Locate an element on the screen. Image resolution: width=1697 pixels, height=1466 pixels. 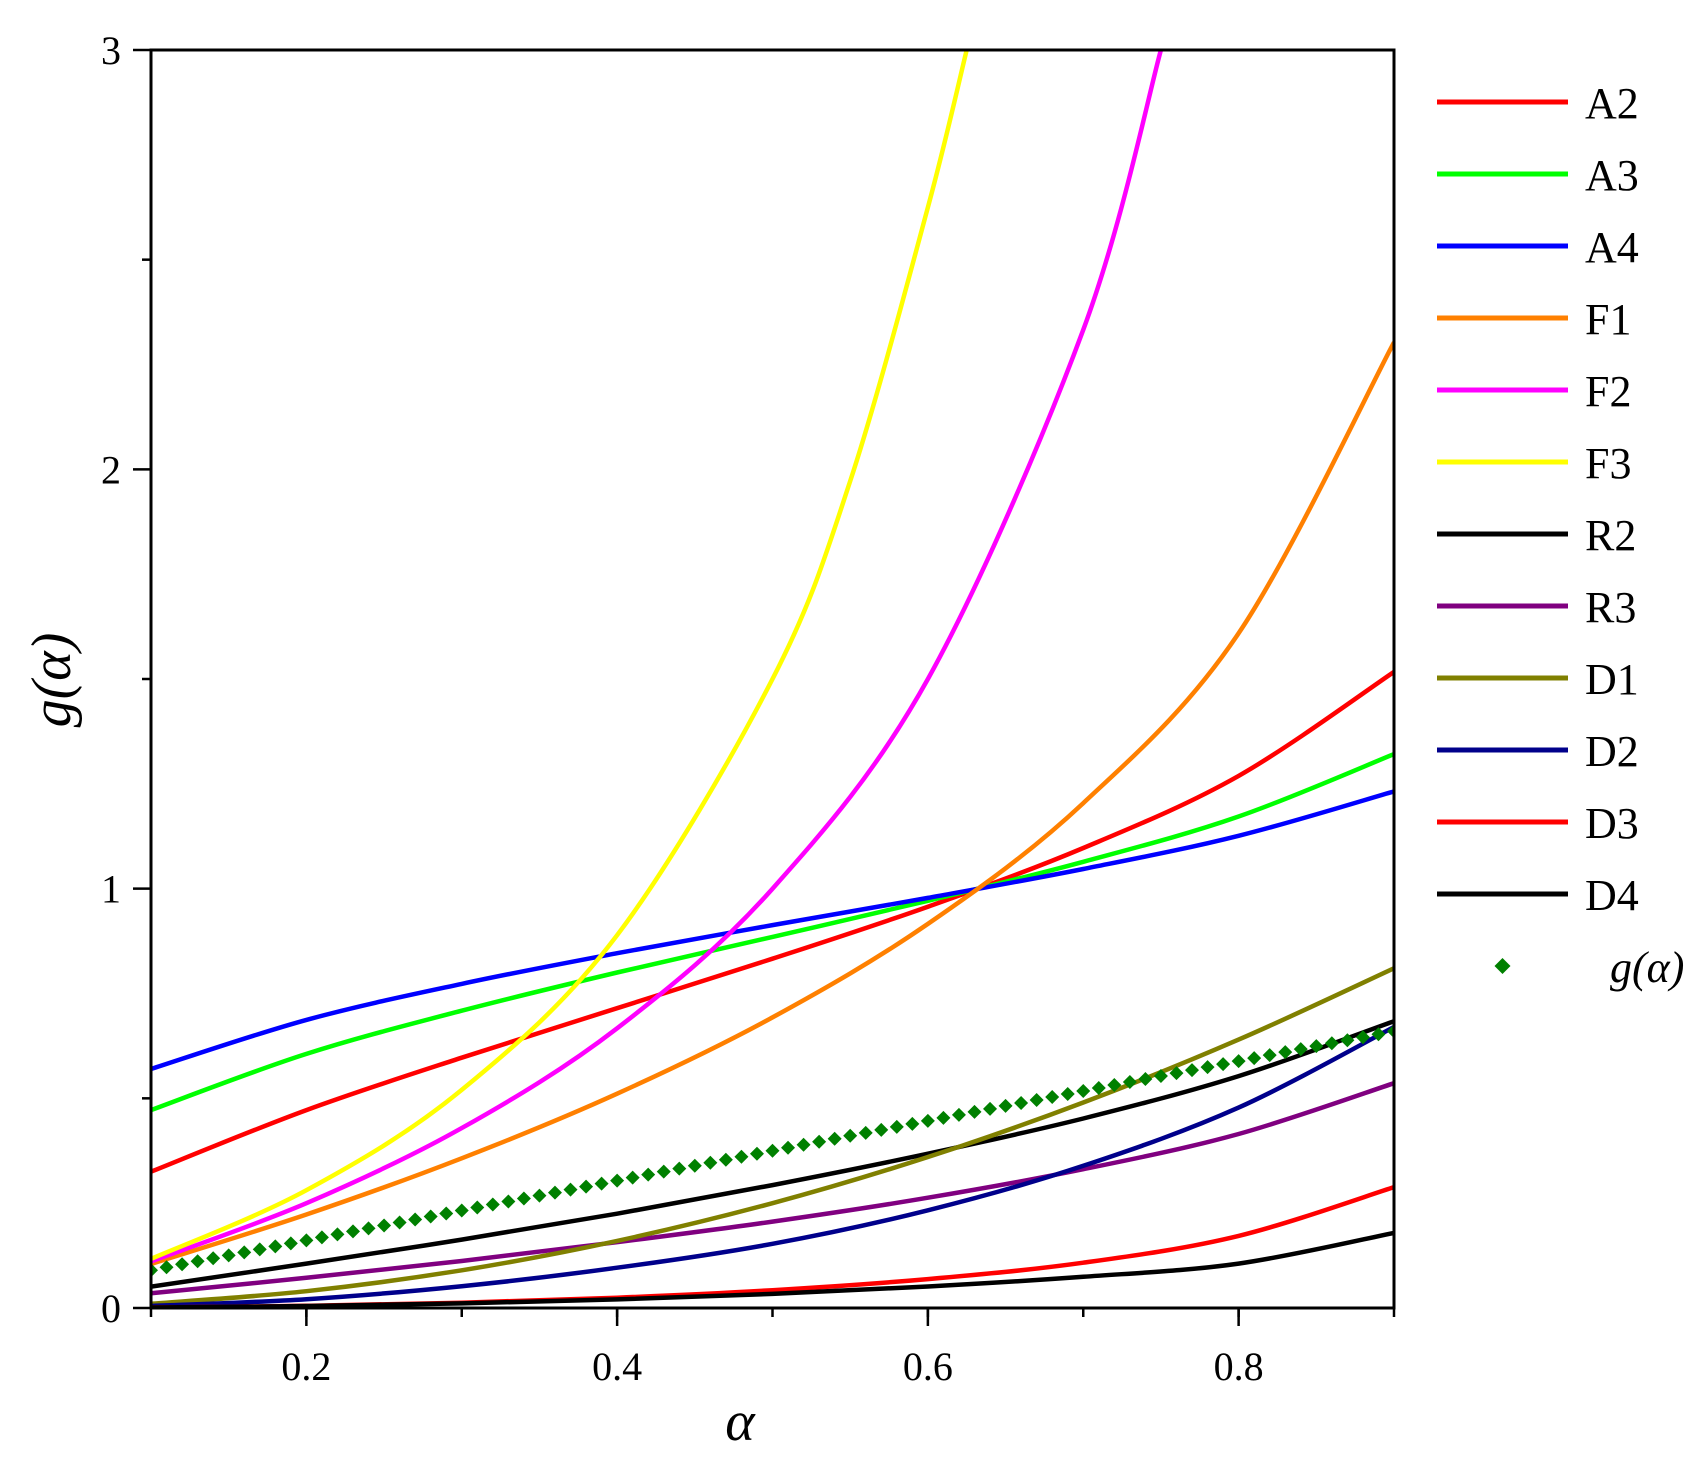
legend-label-a3: A3 is located at coordinates (1612, 175).